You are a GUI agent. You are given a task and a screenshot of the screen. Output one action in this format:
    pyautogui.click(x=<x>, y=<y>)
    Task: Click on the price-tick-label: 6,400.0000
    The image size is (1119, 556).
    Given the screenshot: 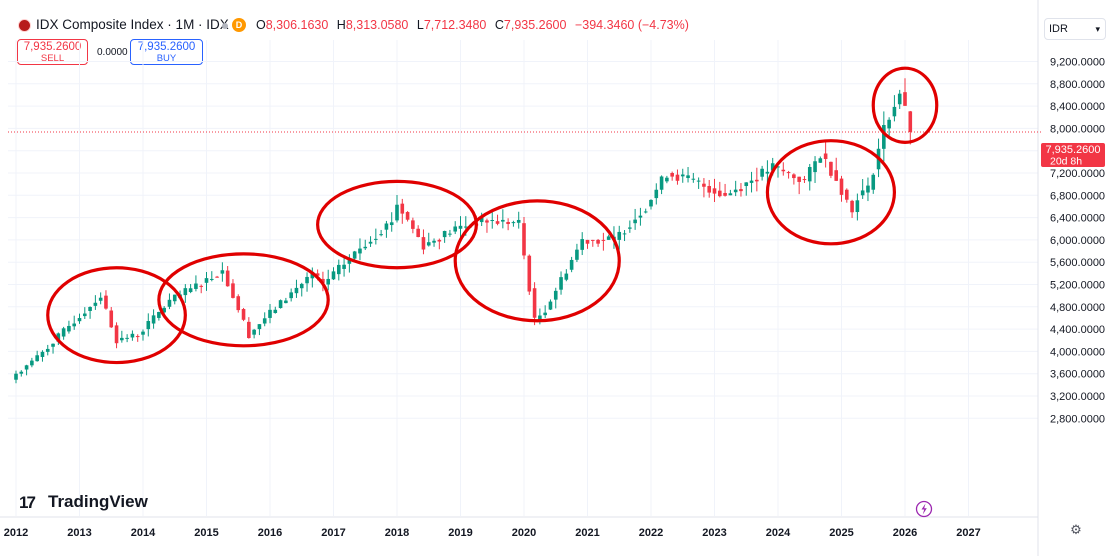 What is the action you would take?
    pyautogui.click(x=1077, y=219)
    